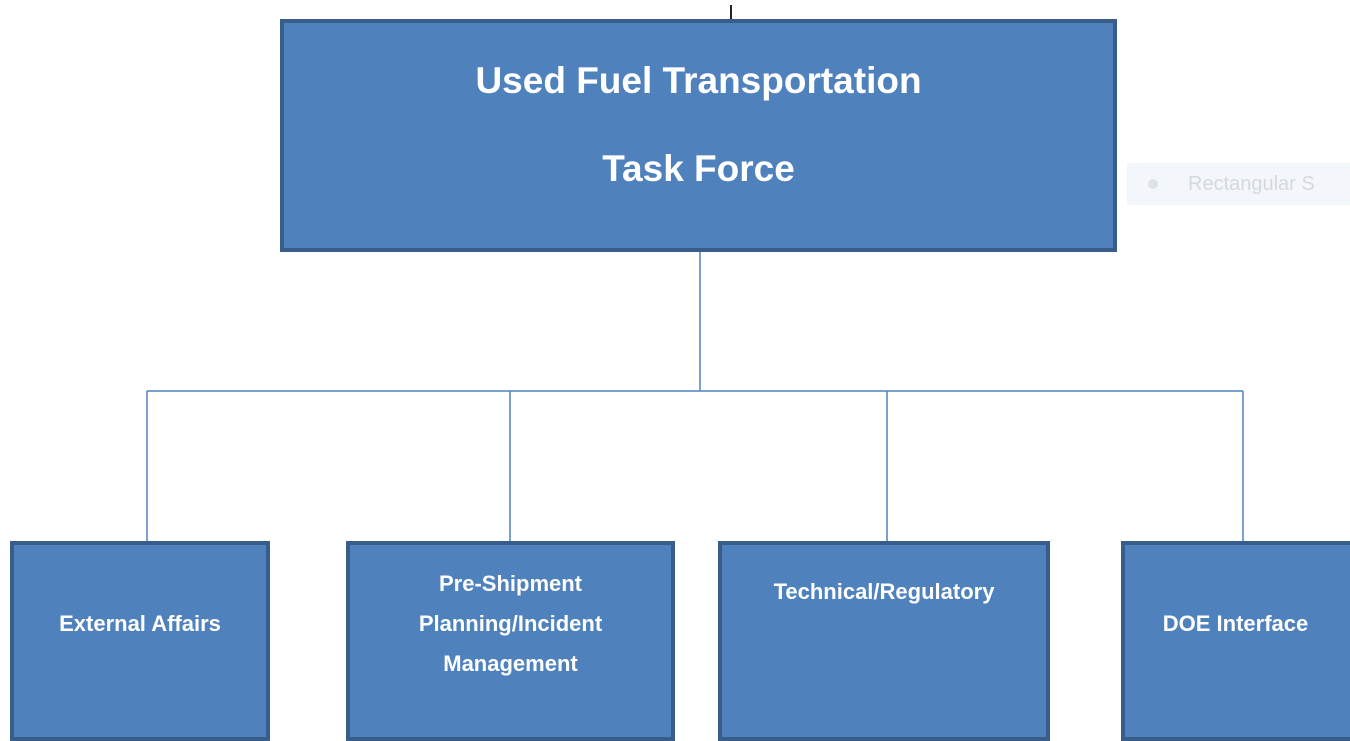  Describe the element at coordinates (140, 623) in the screenshot. I see `node-label: External Affairs` at that location.